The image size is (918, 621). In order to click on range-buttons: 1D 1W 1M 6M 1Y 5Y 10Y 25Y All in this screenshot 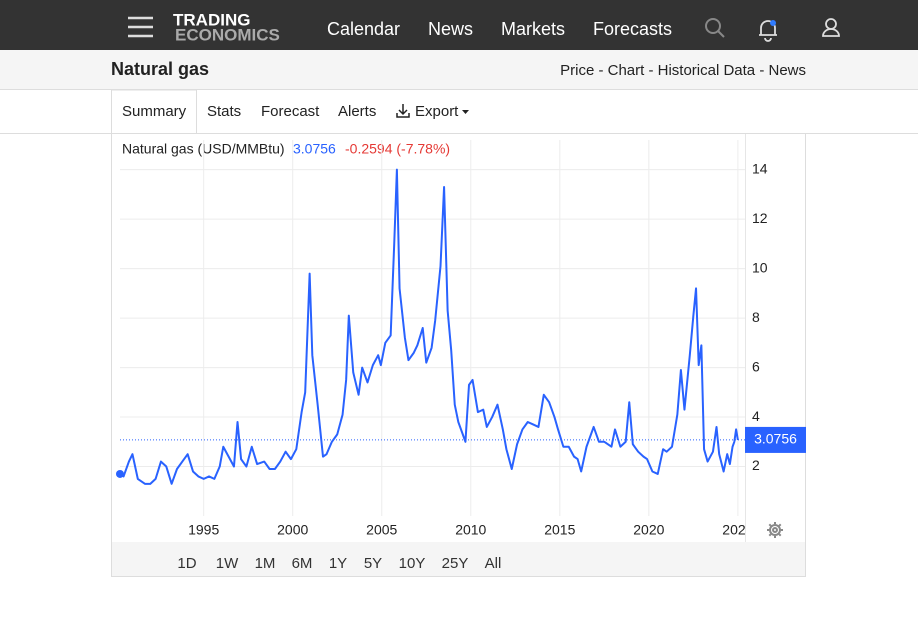, I will do `click(339, 563)`.